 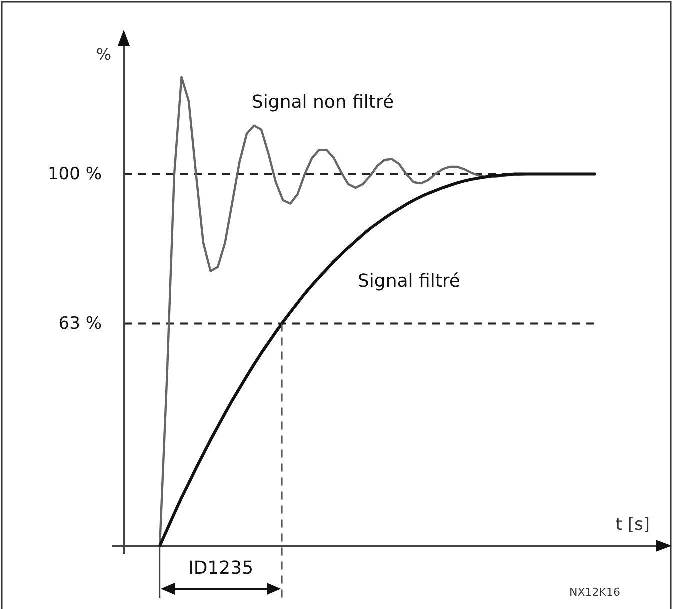 I want to click on series-label: Signal filtré, so click(x=409, y=281).